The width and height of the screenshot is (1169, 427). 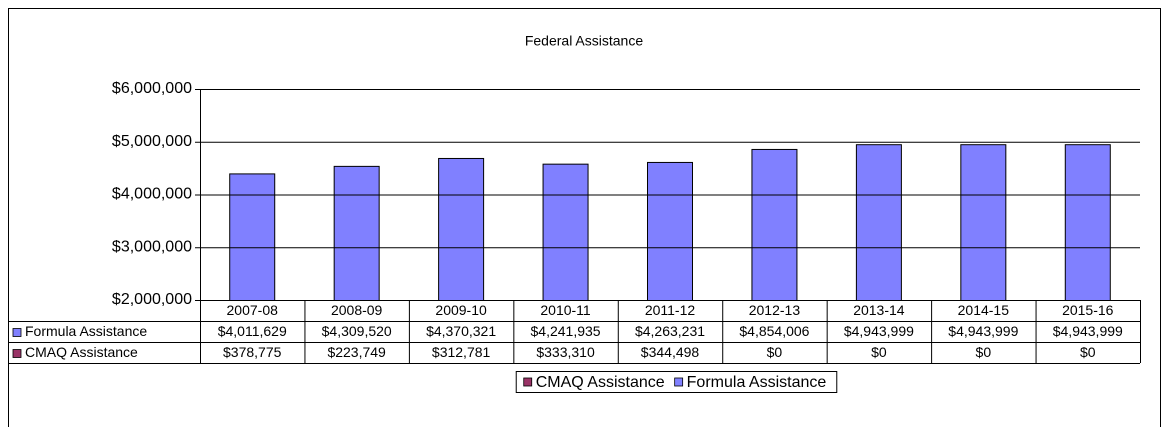 I want to click on table-row-label: Formula Assistance, so click(x=86, y=331).